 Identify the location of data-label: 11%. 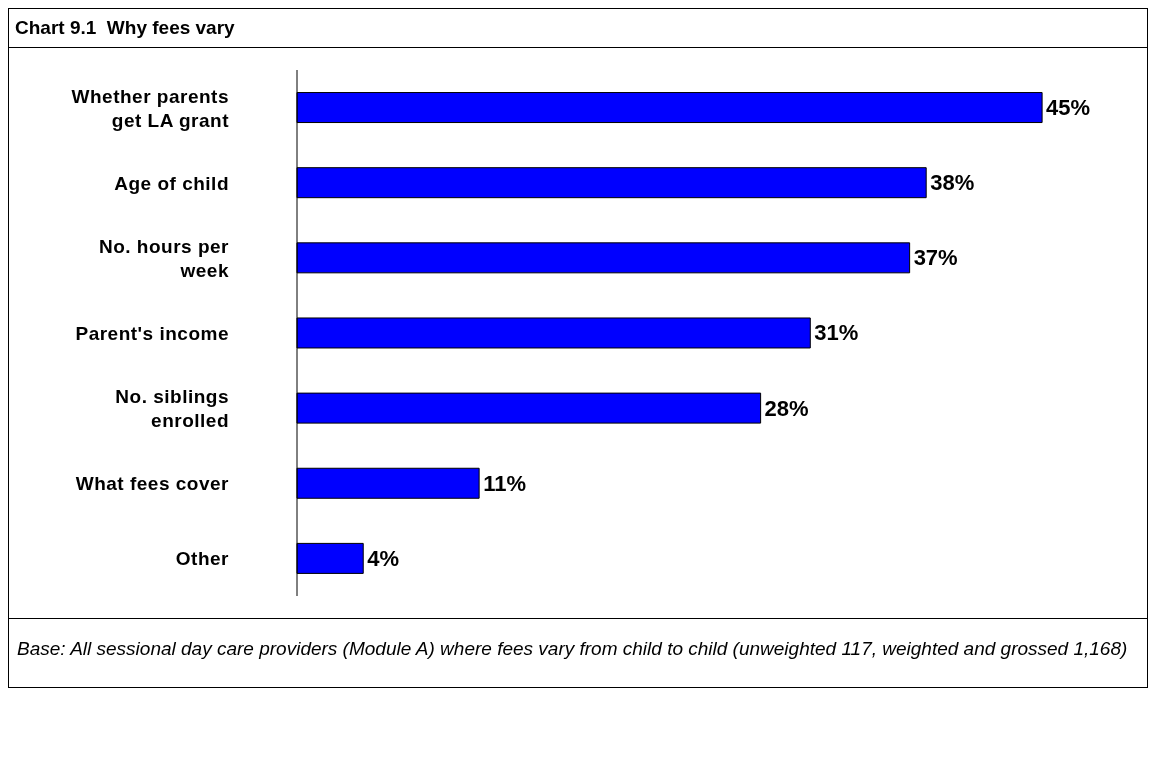
(504, 483).